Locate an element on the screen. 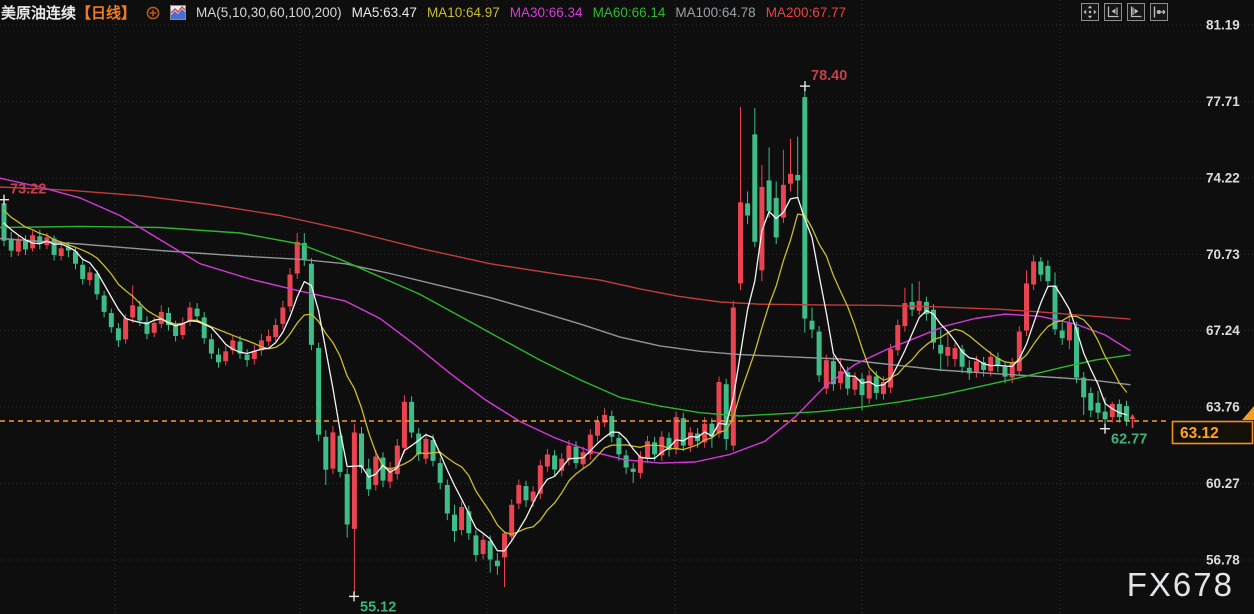 This screenshot has width=1254, height=614. y-axis-label: 67.24 is located at coordinates (1223, 330).